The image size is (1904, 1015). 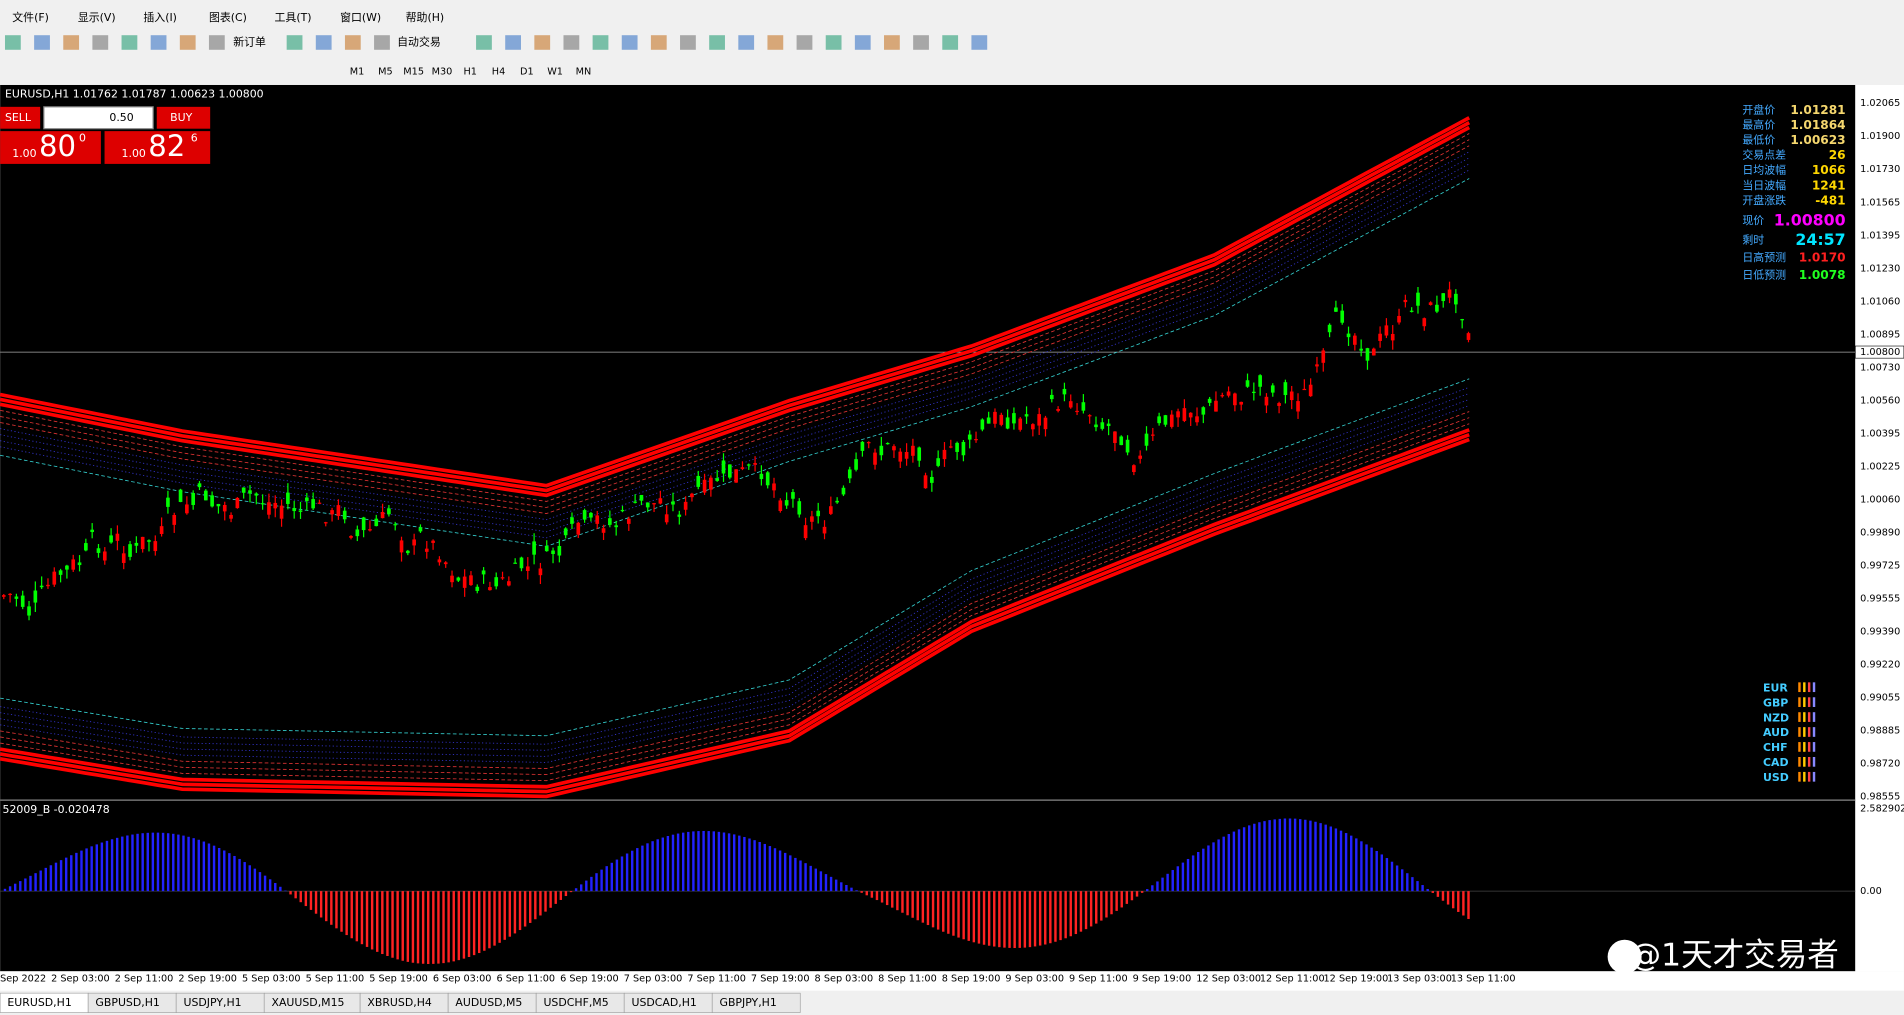 What do you see at coordinates (589, 979) in the screenshot?
I see `time-label: 6 Sep 19:00` at bounding box center [589, 979].